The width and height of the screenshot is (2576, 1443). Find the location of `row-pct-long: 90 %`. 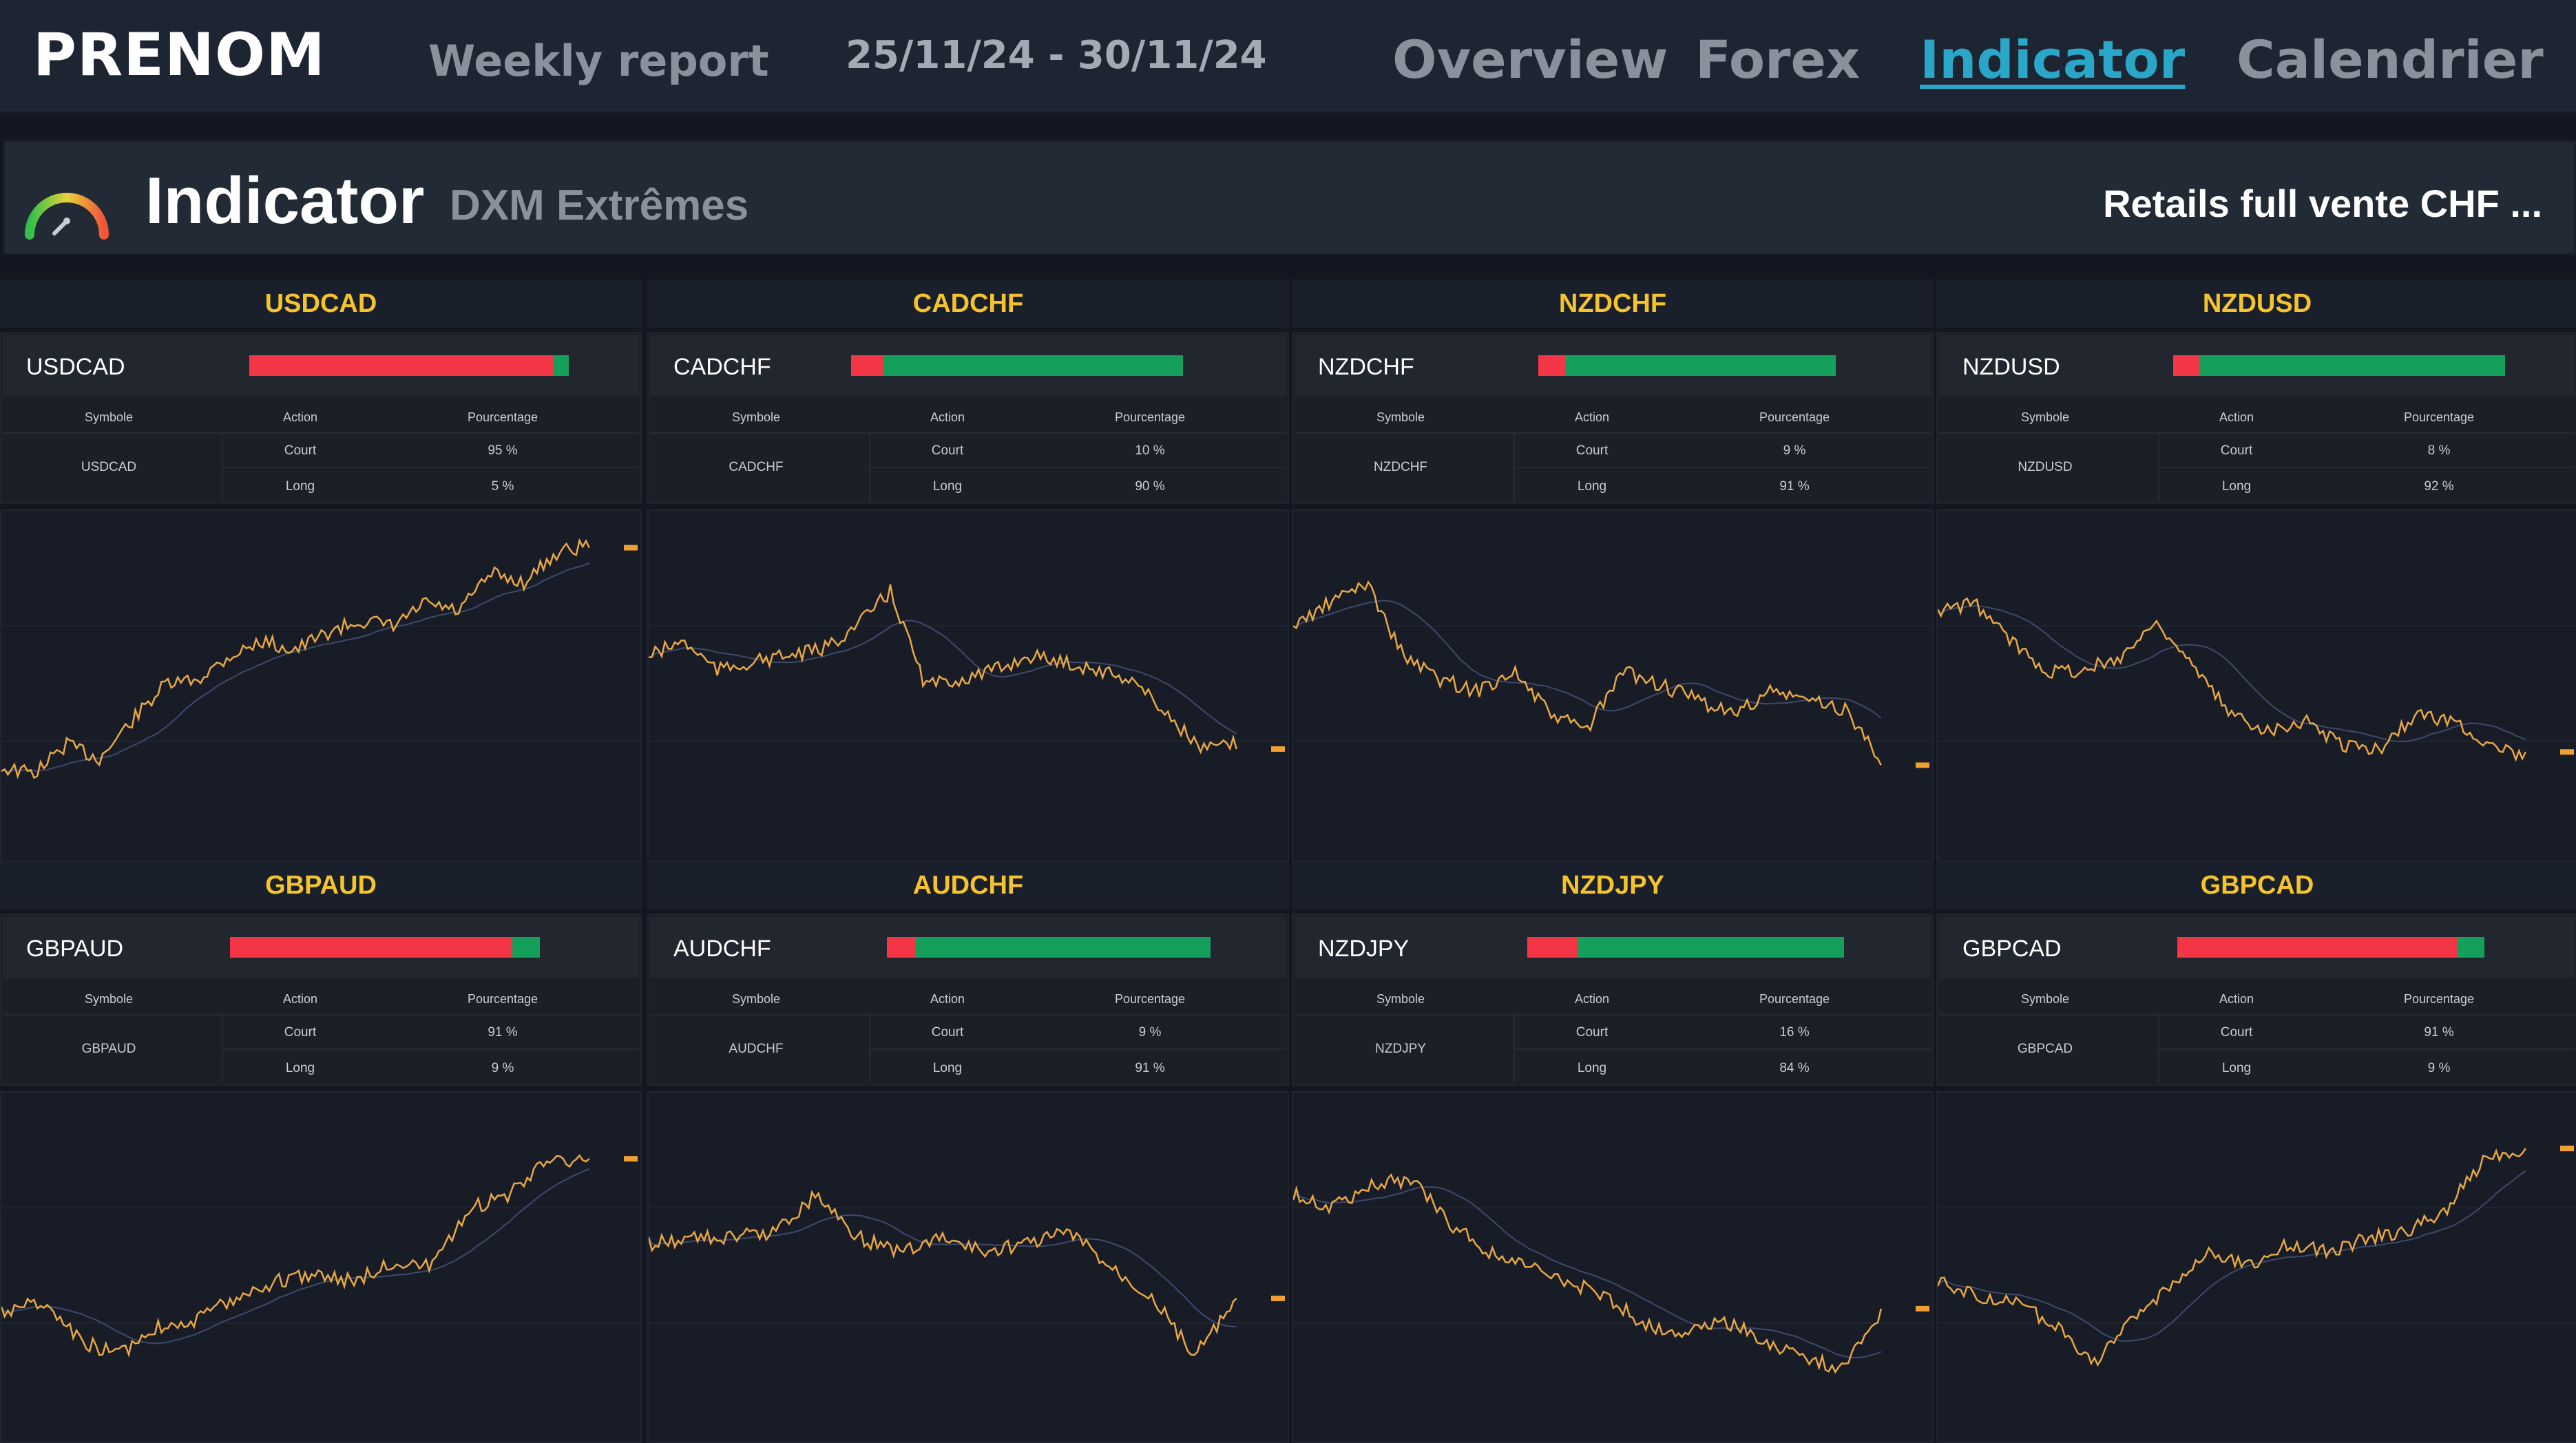

row-pct-long: 90 % is located at coordinates (1150, 487).